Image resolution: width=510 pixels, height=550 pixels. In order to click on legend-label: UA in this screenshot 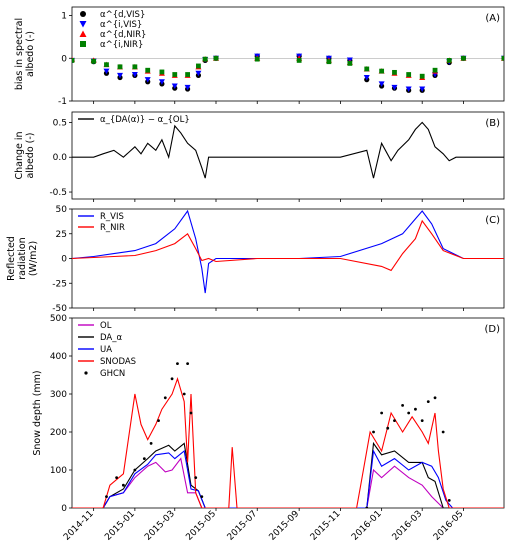, I will do `click(106, 350)`.